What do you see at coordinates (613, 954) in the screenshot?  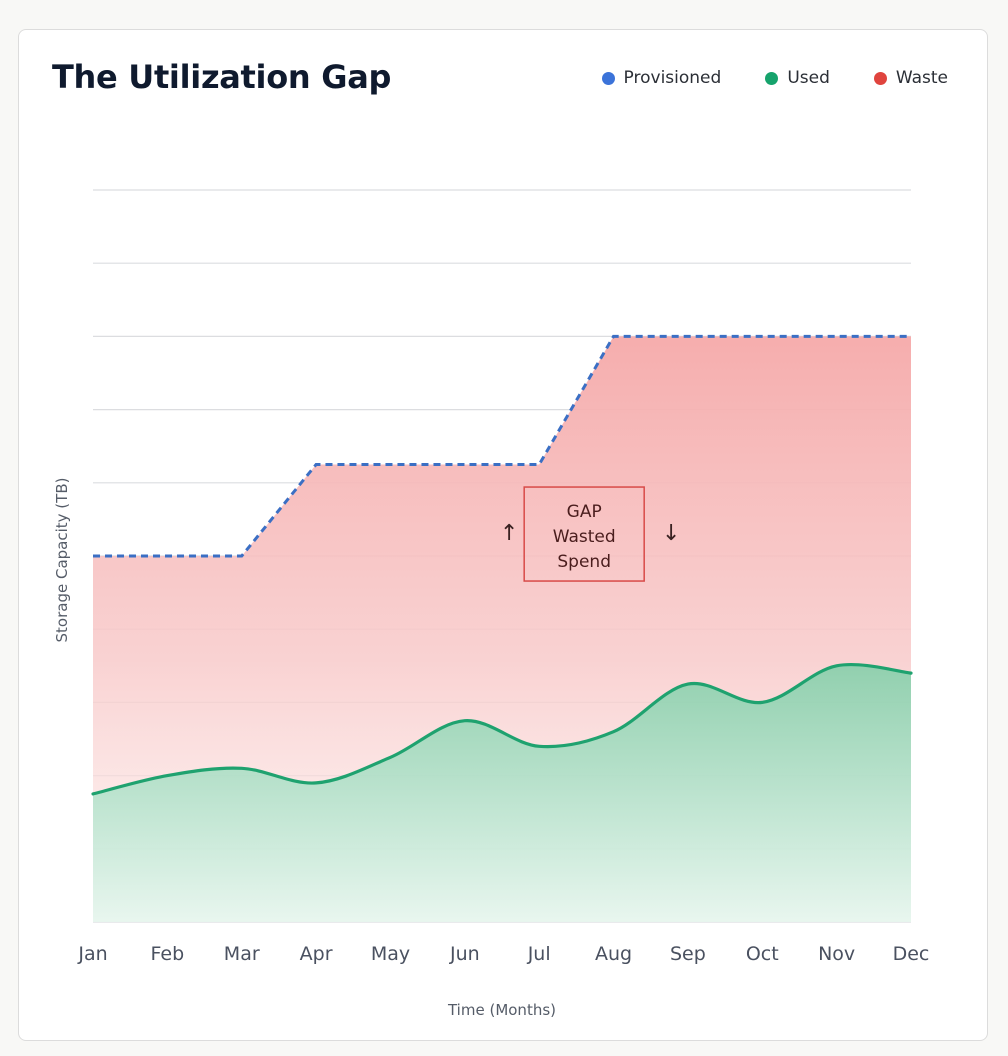 I see `x-tick-label-aug: Aug` at bounding box center [613, 954].